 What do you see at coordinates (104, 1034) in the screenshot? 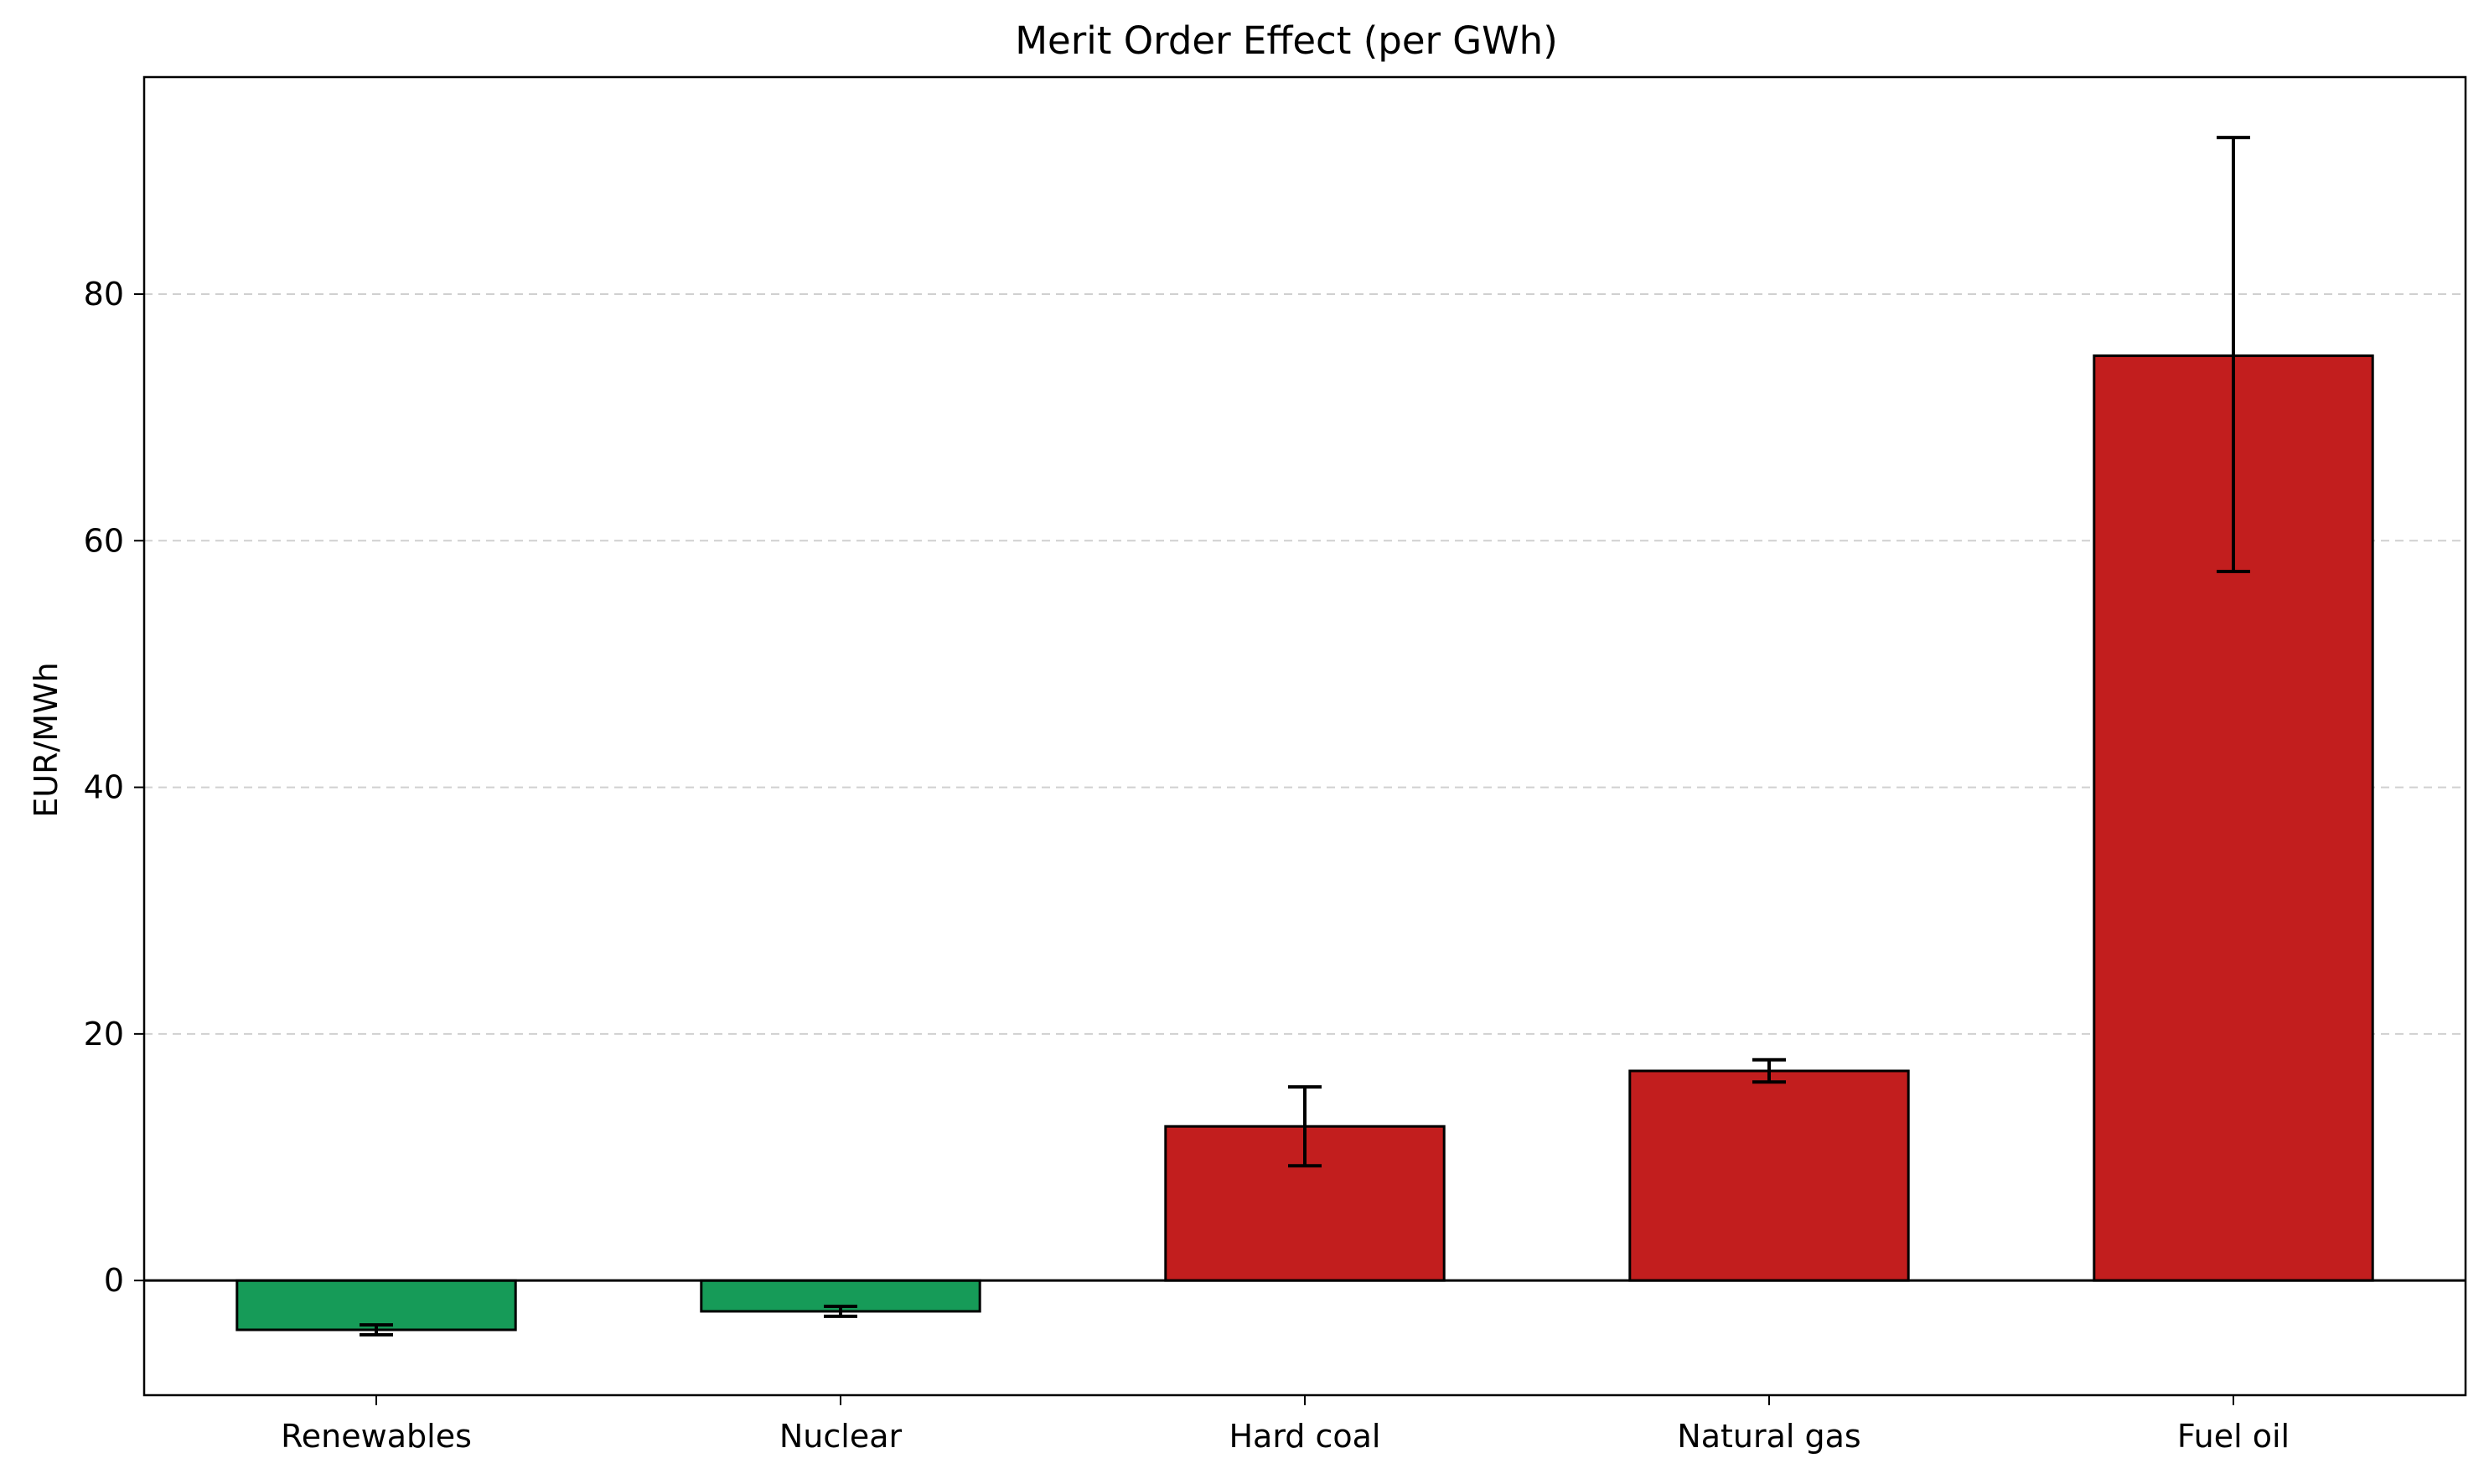
I see `y-tick-label: 20` at bounding box center [104, 1034].